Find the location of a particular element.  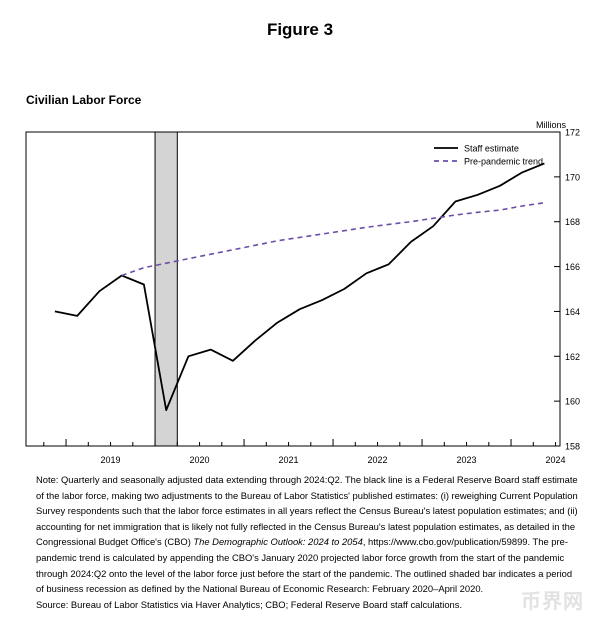

y-tick-label: 166 is located at coordinates (572, 267).